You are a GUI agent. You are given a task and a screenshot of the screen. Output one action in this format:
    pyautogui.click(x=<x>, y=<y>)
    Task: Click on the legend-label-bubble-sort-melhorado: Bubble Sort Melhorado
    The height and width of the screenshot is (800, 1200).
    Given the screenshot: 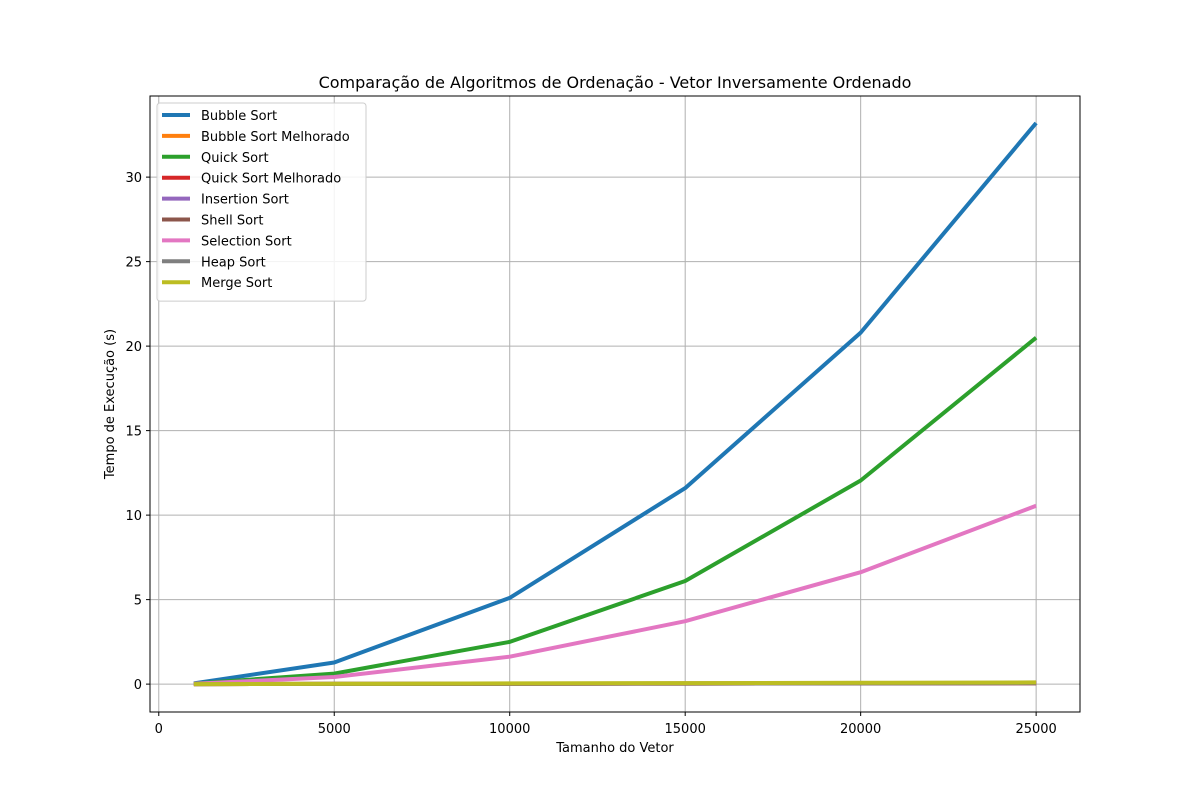 What is the action you would take?
    pyautogui.click(x=275, y=137)
    